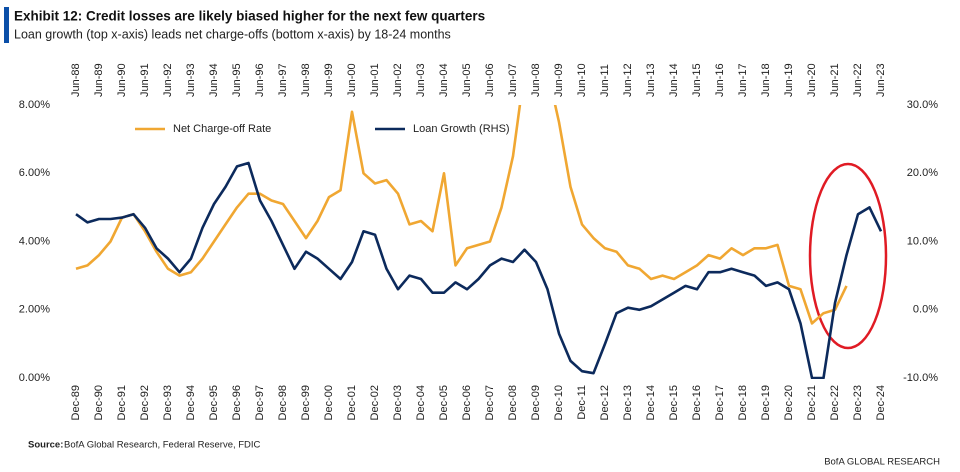  What do you see at coordinates (922, 241) in the screenshot?
I see `y2-tick-label: 10.0%` at bounding box center [922, 241].